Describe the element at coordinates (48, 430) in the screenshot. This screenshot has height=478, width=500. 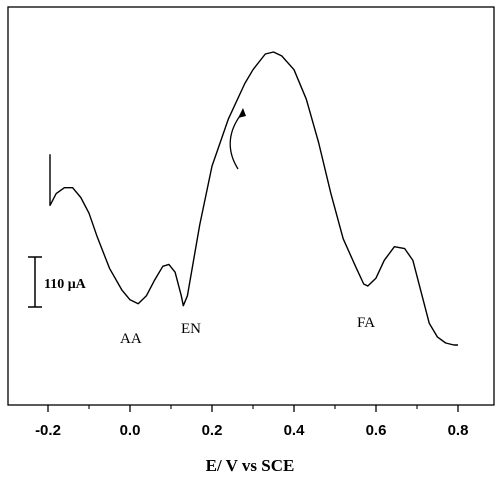
I see `x-tick-label: -0.2` at that location.